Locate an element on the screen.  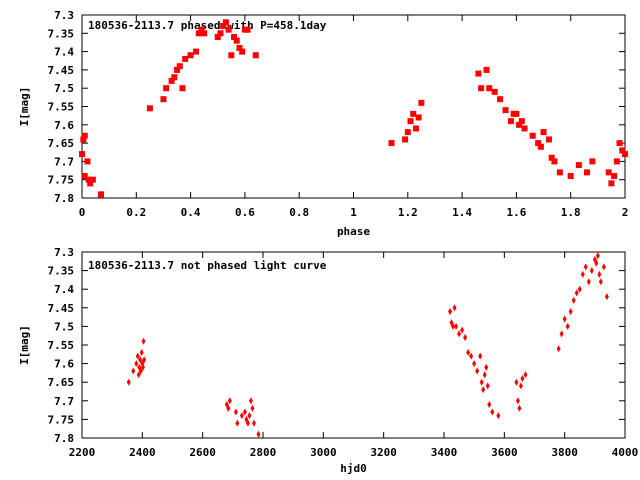
y-tick-label: 7.8 is located at coordinates (64, 198).